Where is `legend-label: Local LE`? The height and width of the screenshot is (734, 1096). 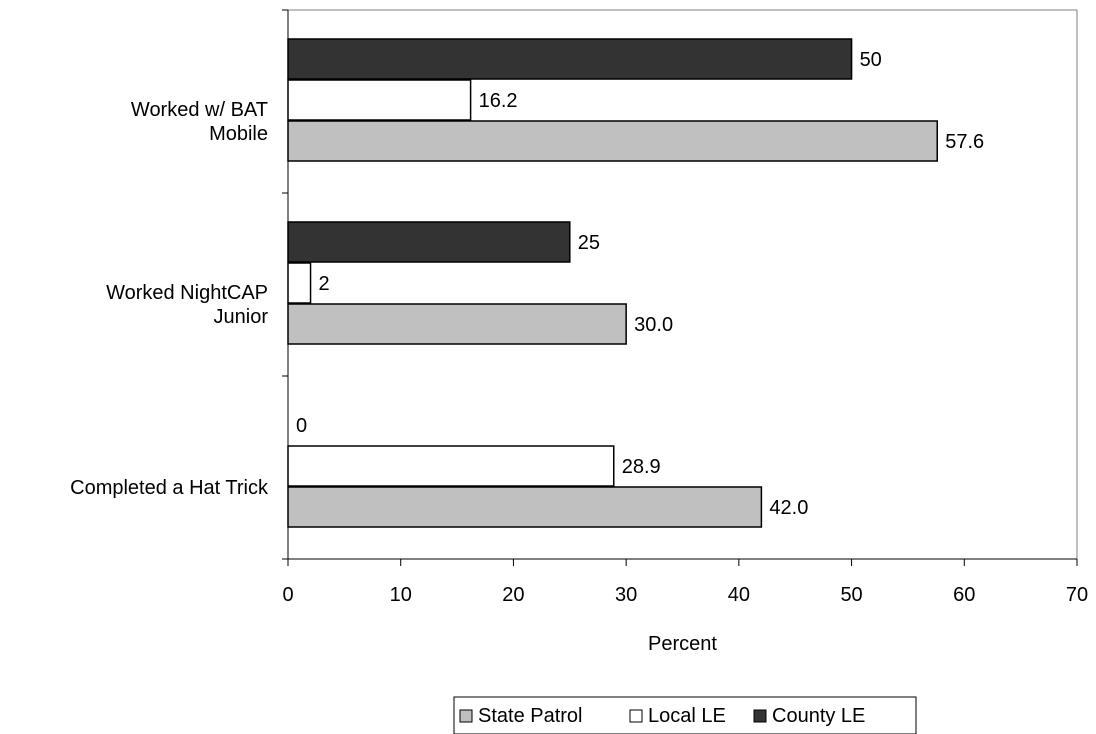
legend-label: Local LE is located at coordinates (687, 716).